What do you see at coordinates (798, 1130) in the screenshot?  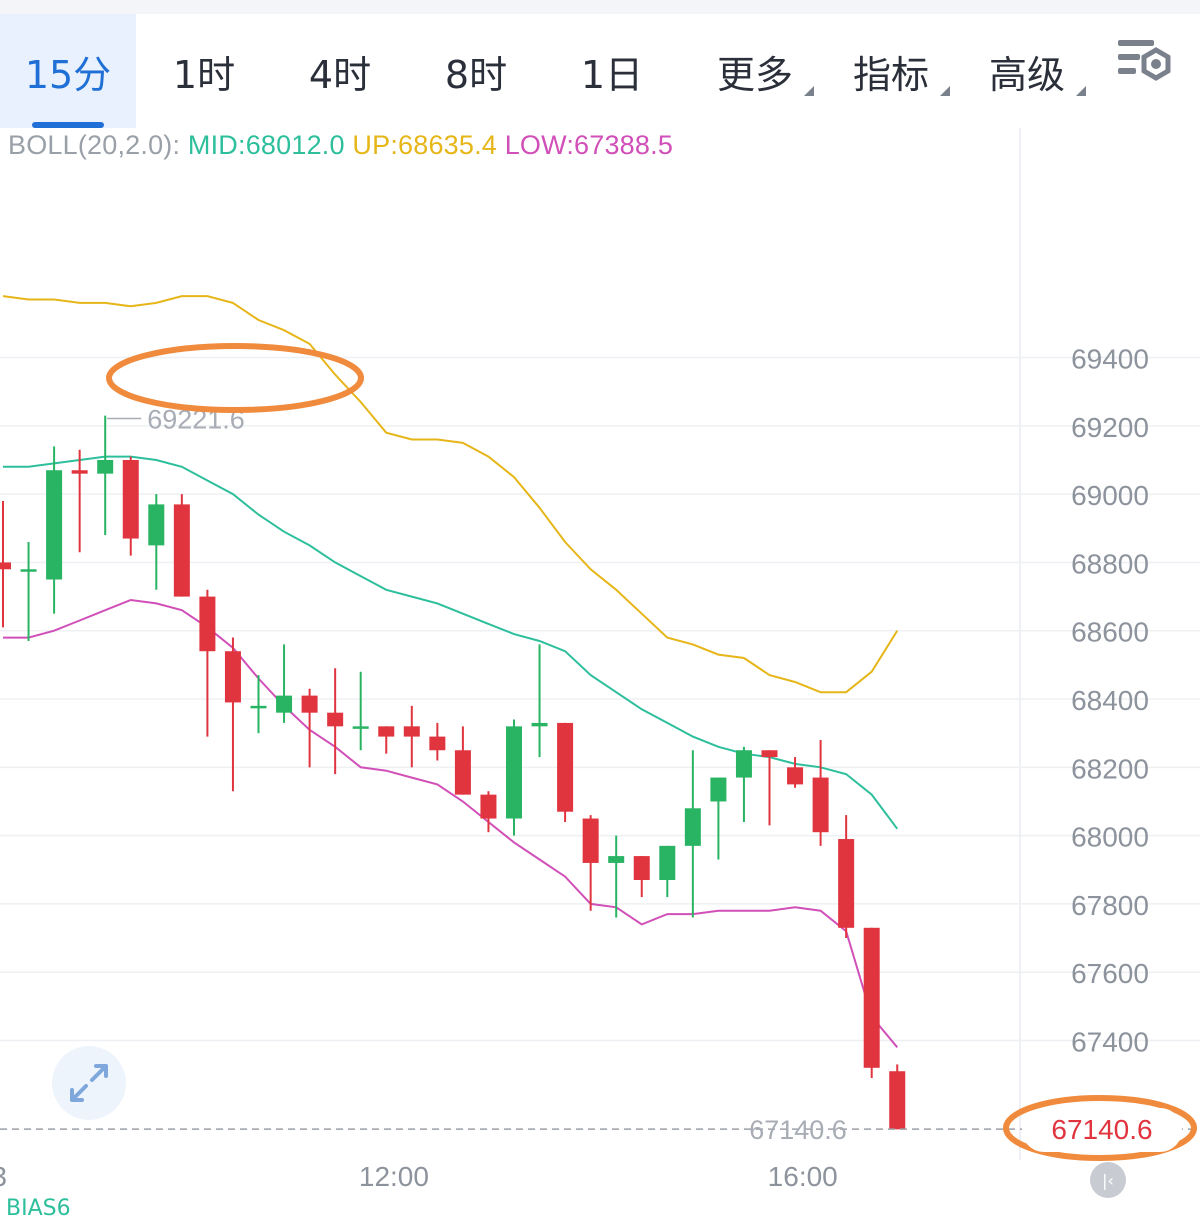 I see `last-price-label: 67140.6` at bounding box center [798, 1130].